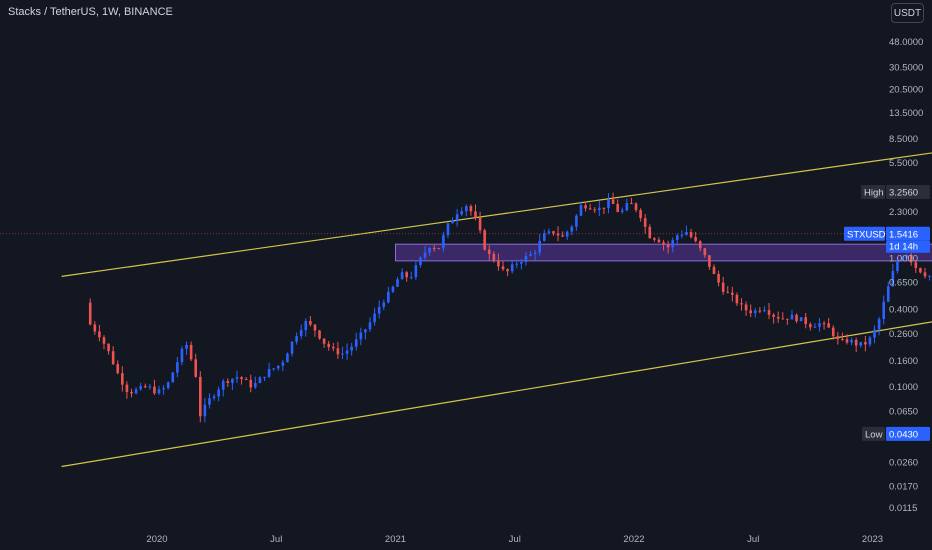 Image resolution: width=932 pixels, height=550 pixels. Describe the element at coordinates (903, 411) in the screenshot. I see `y-tick-label: 0.0650` at that location.